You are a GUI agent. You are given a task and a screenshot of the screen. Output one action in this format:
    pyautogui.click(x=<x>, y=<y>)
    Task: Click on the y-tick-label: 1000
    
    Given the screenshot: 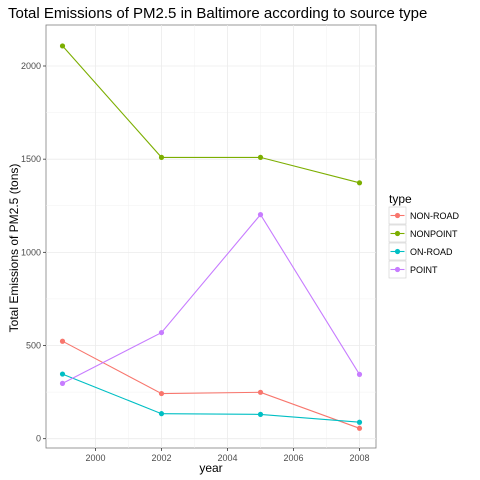 What is the action you would take?
    pyautogui.click(x=31, y=252)
    